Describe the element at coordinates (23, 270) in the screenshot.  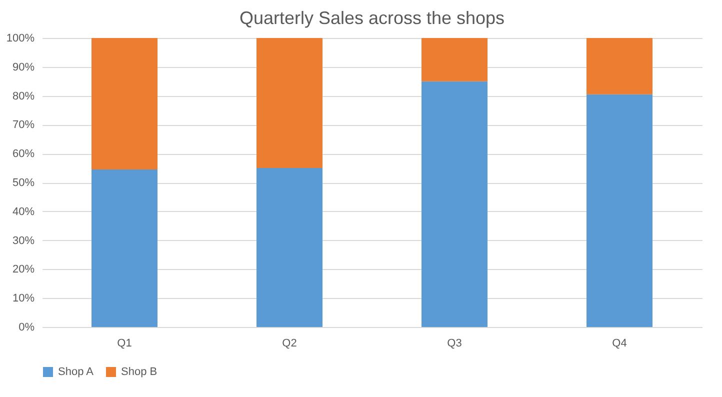
I see `y-tick-label: 20%` at that location.